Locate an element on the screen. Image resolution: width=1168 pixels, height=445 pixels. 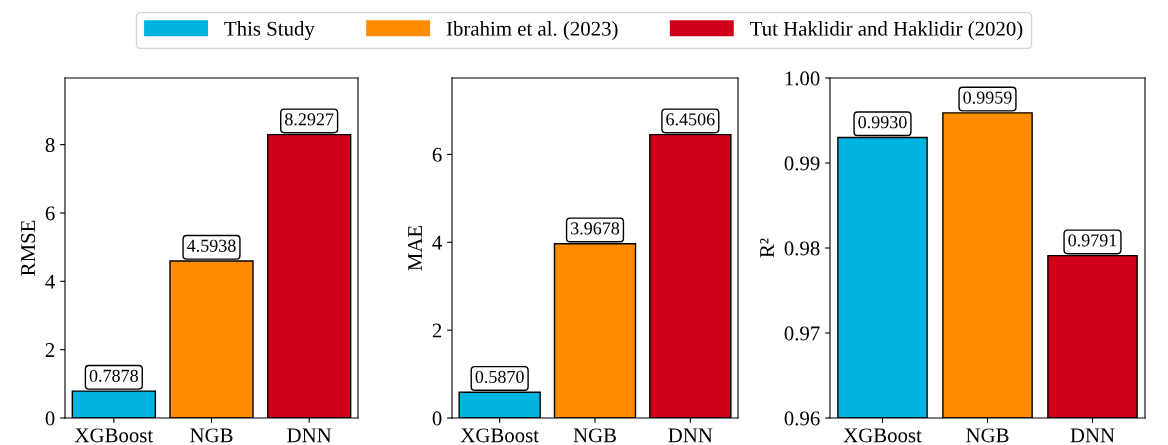
legend-label: This Study is located at coordinates (269, 31).